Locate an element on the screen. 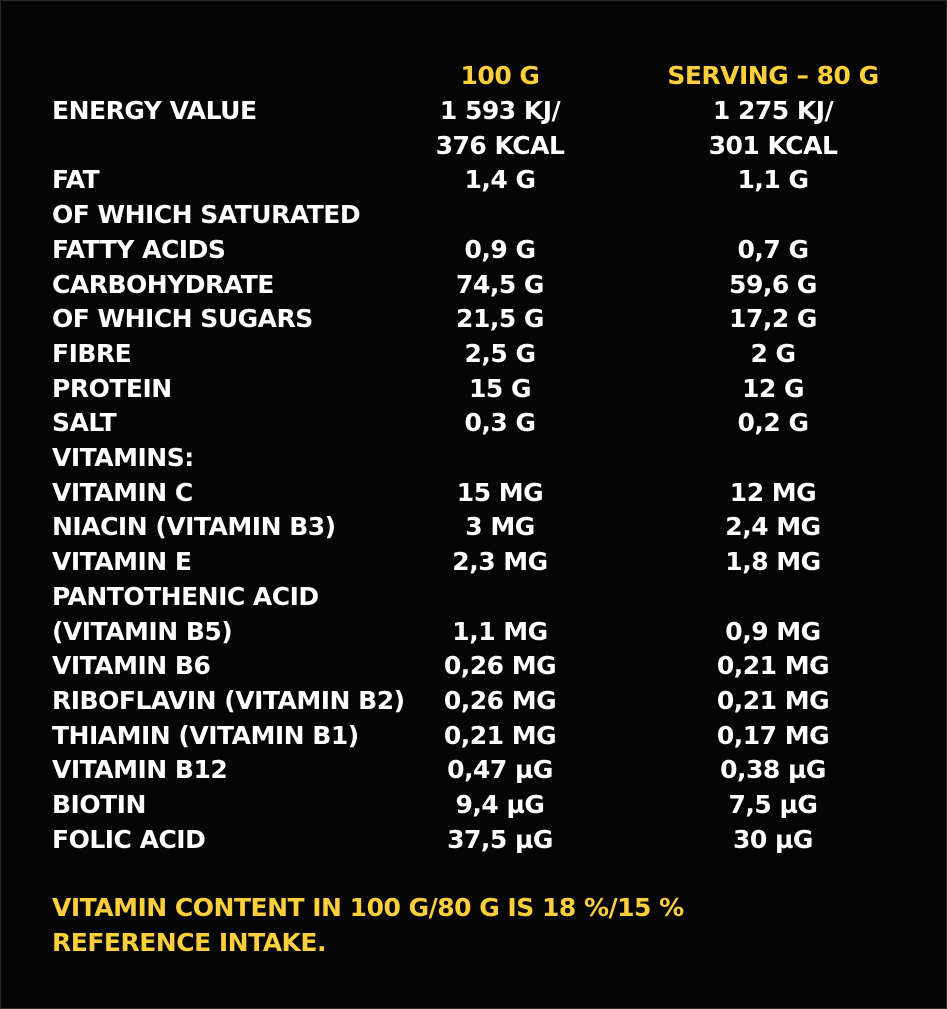 The height and width of the screenshot is (1009, 947). nutrient-label: FAT is located at coordinates (76, 180).